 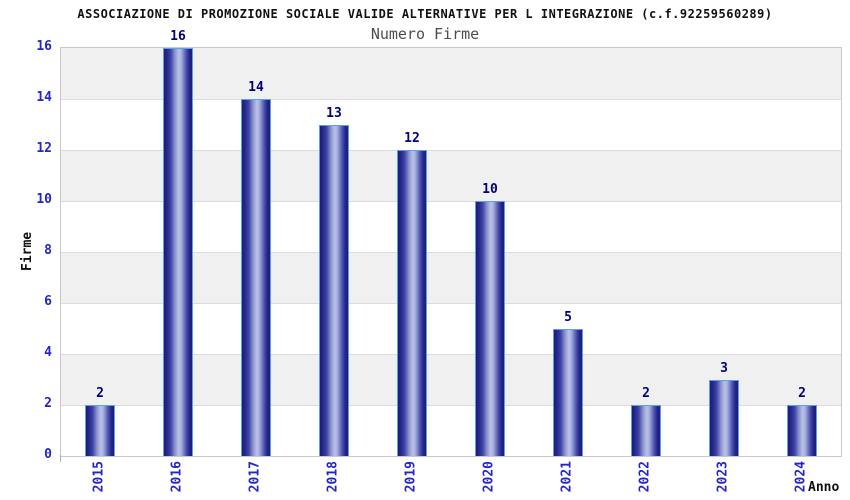 What do you see at coordinates (334, 113) in the screenshot?
I see `bar-value-label: 13` at bounding box center [334, 113].